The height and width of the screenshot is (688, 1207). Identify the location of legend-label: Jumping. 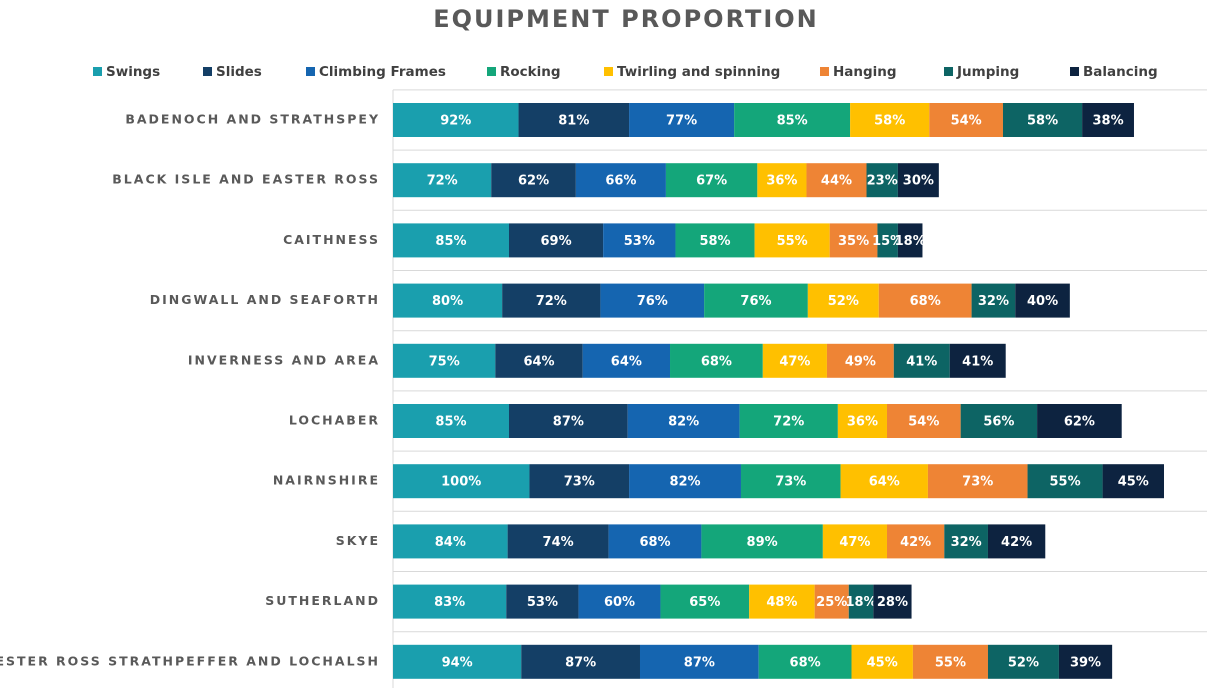
(987, 72).